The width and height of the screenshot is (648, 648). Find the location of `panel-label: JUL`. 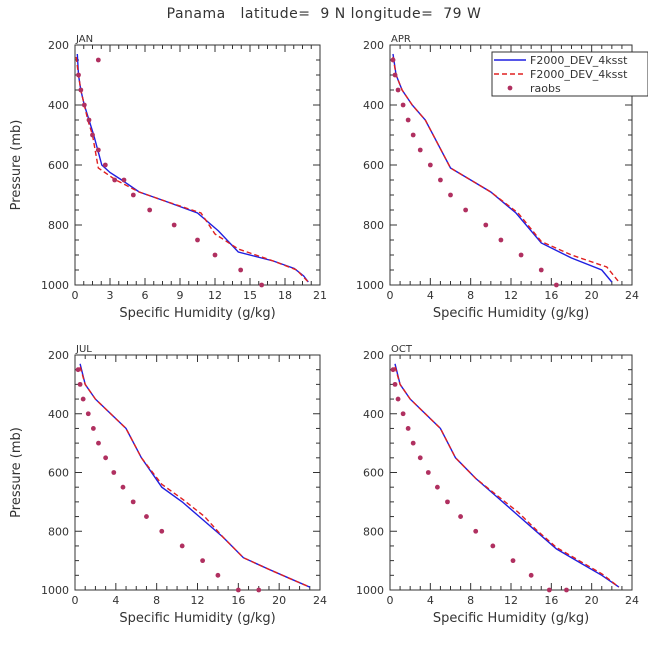

panel-label: JUL is located at coordinates (83, 349).